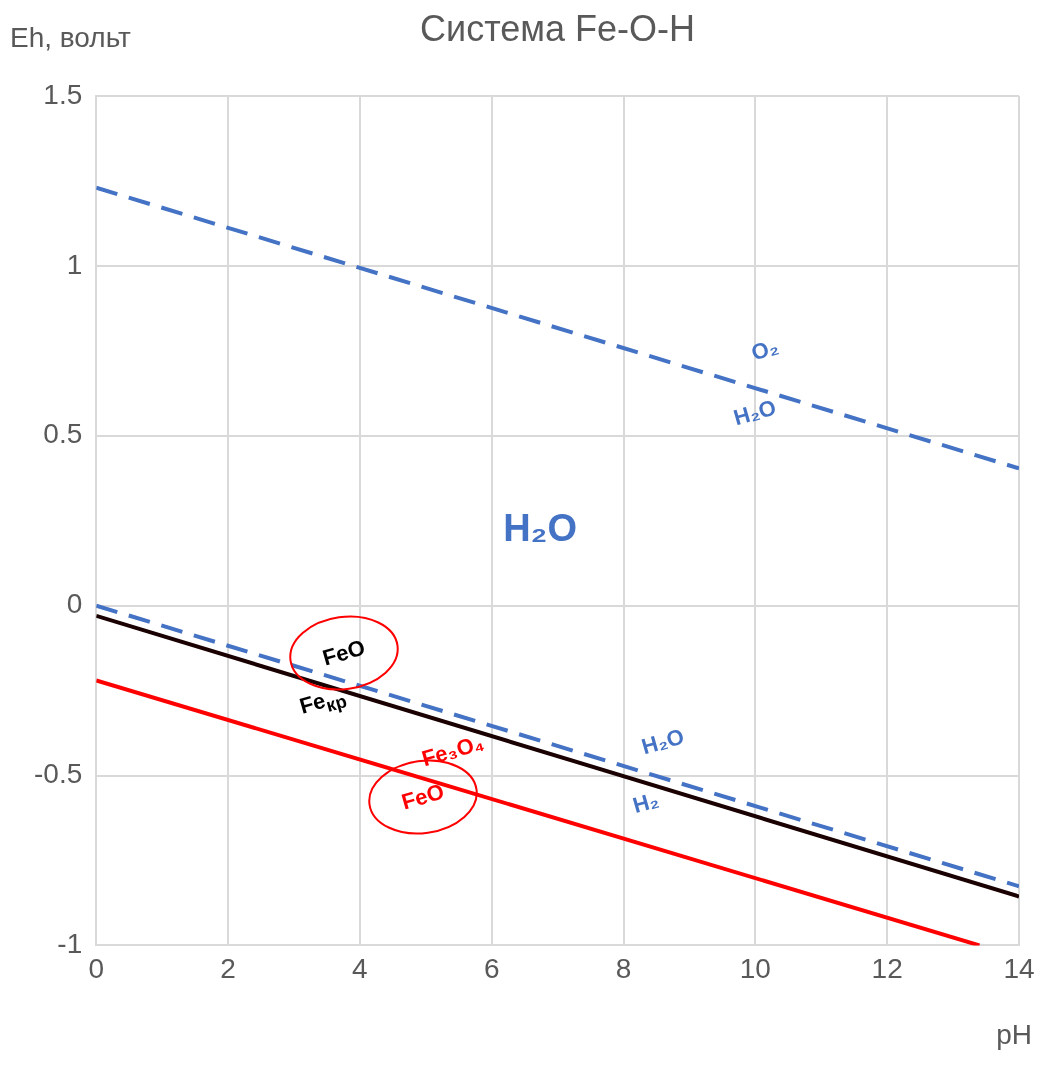  What do you see at coordinates (765, 350) in the screenshot?
I see `annotation: O₂` at bounding box center [765, 350].